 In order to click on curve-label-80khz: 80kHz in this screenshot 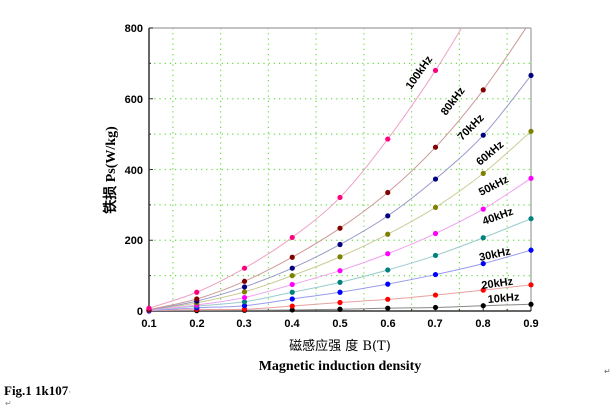, I will do `click(453, 101)`.